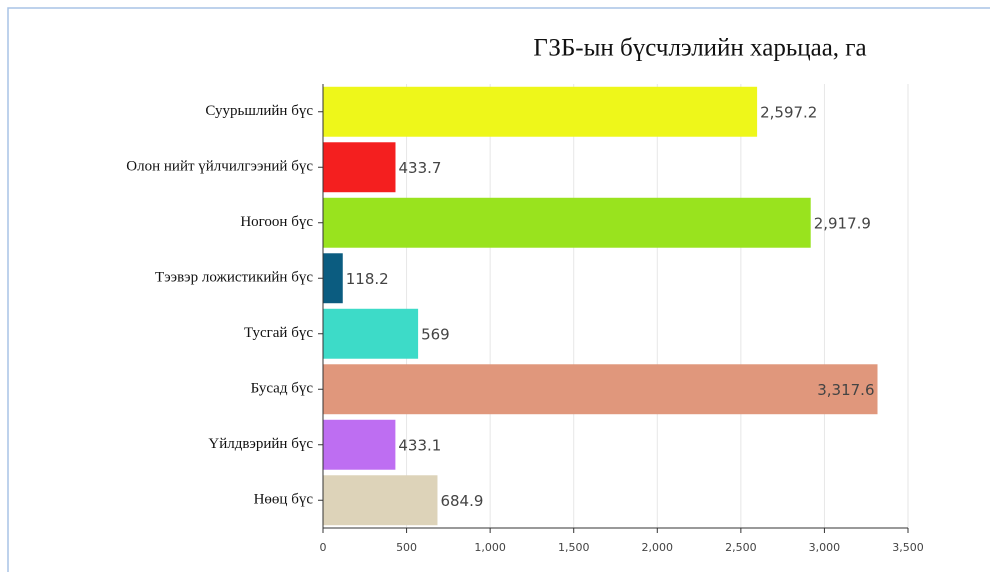  What do you see at coordinates (323, 547) in the screenshot?
I see `x-tick-label: 0` at bounding box center [323, 547].